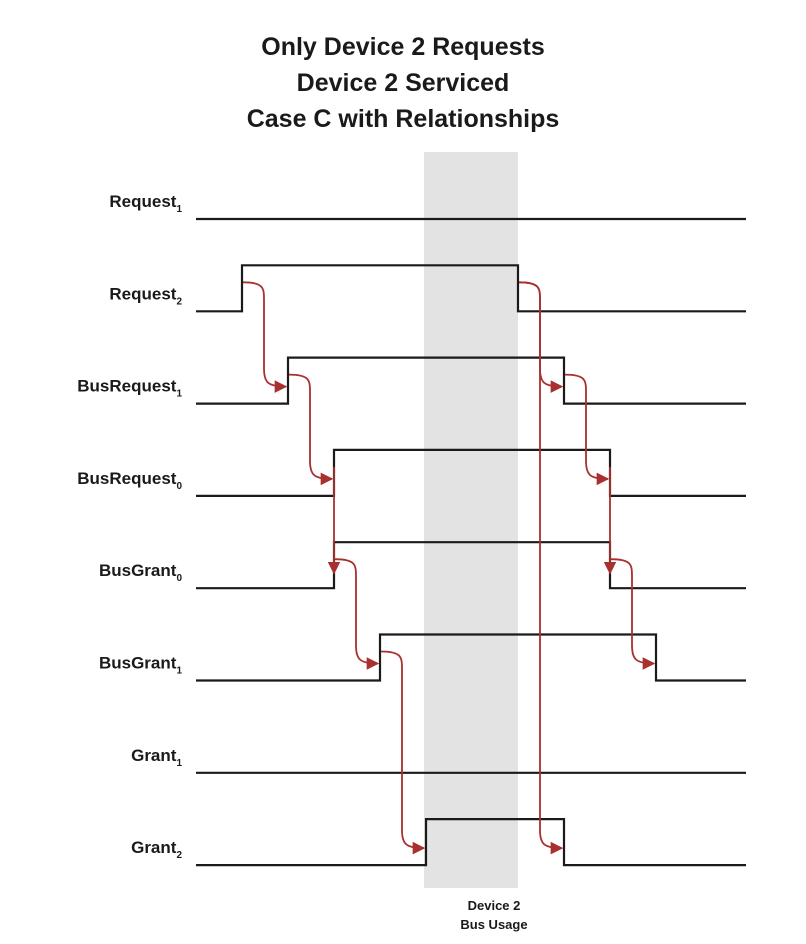  Describe the element at coordinates (129, 388) in the screenshot. I see `signal-label-busrequest1: BusRequest1` at that location.